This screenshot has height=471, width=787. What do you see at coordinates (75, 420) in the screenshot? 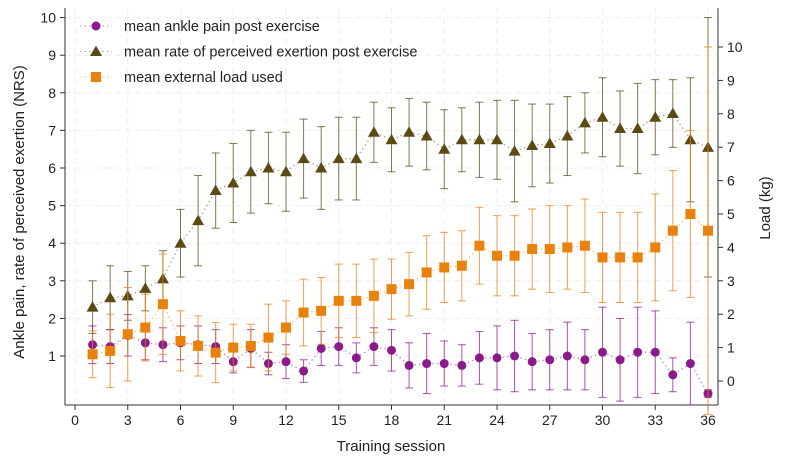
I see `x-tick-label: 0` at bounding box center [75, 420].